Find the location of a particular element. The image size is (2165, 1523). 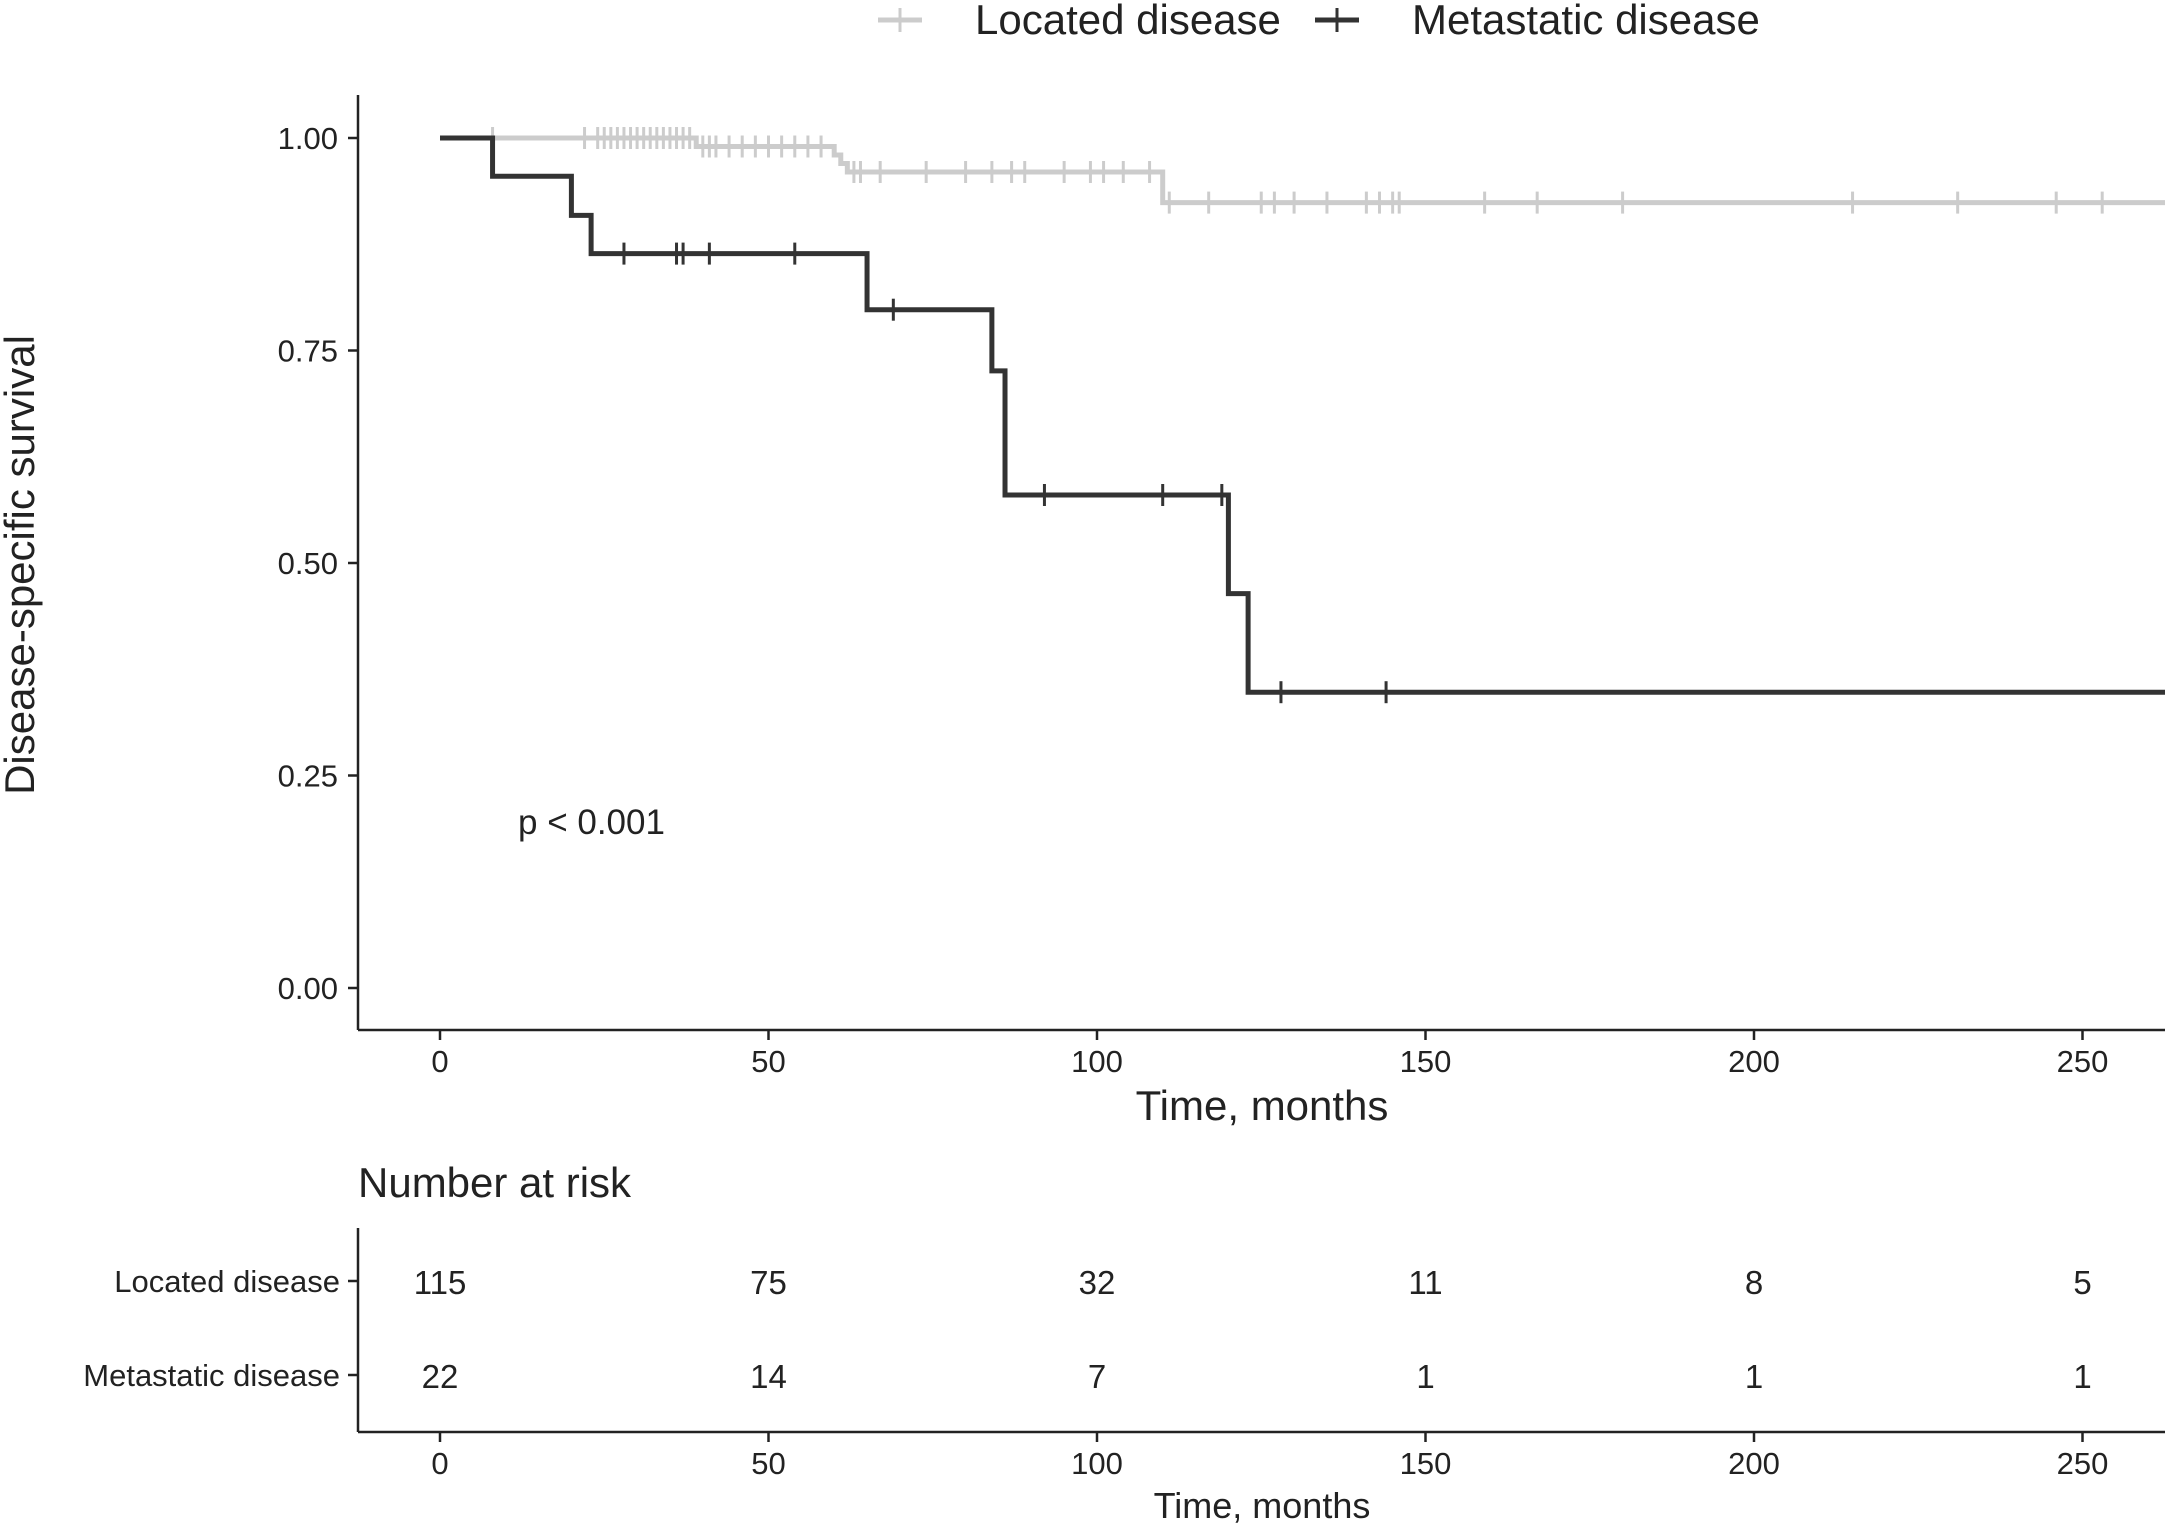

risk-x-tick-label: 200 is located at coordinates (1754, 1463).